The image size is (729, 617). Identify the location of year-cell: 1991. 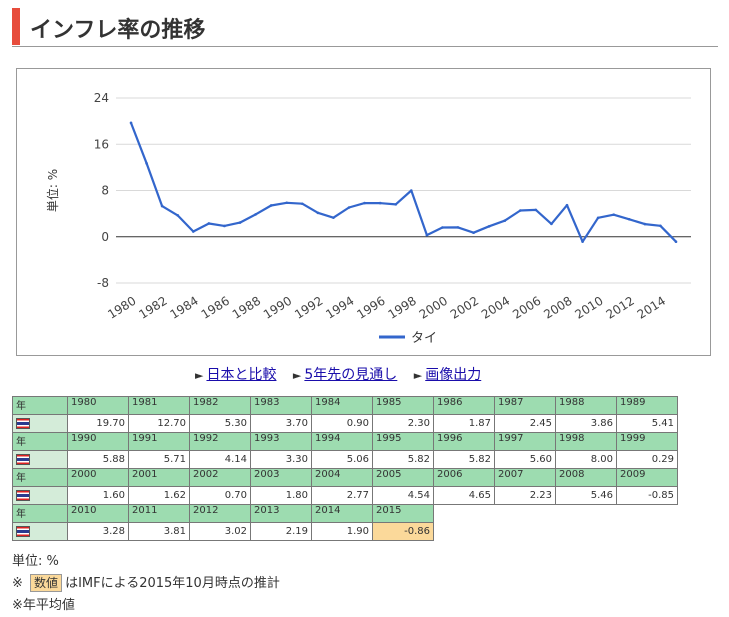
(159, 441).